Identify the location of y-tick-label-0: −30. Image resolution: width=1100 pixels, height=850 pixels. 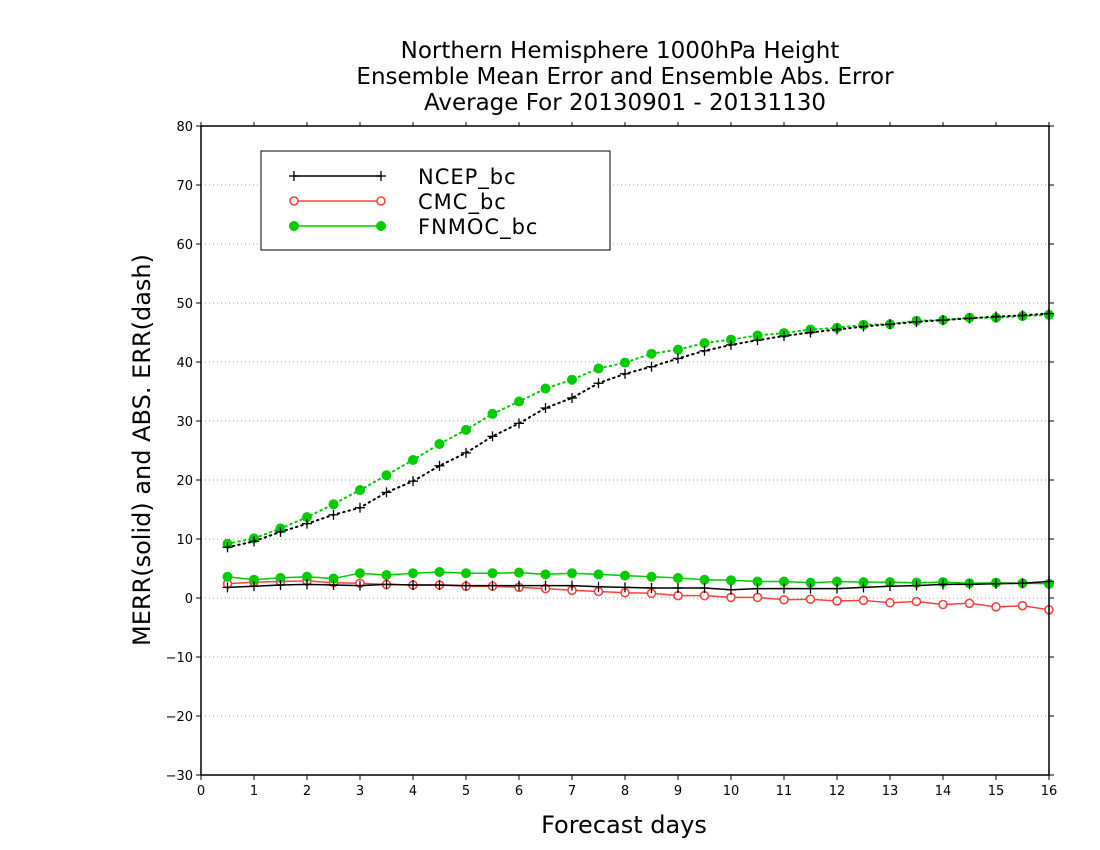
(179, 776).